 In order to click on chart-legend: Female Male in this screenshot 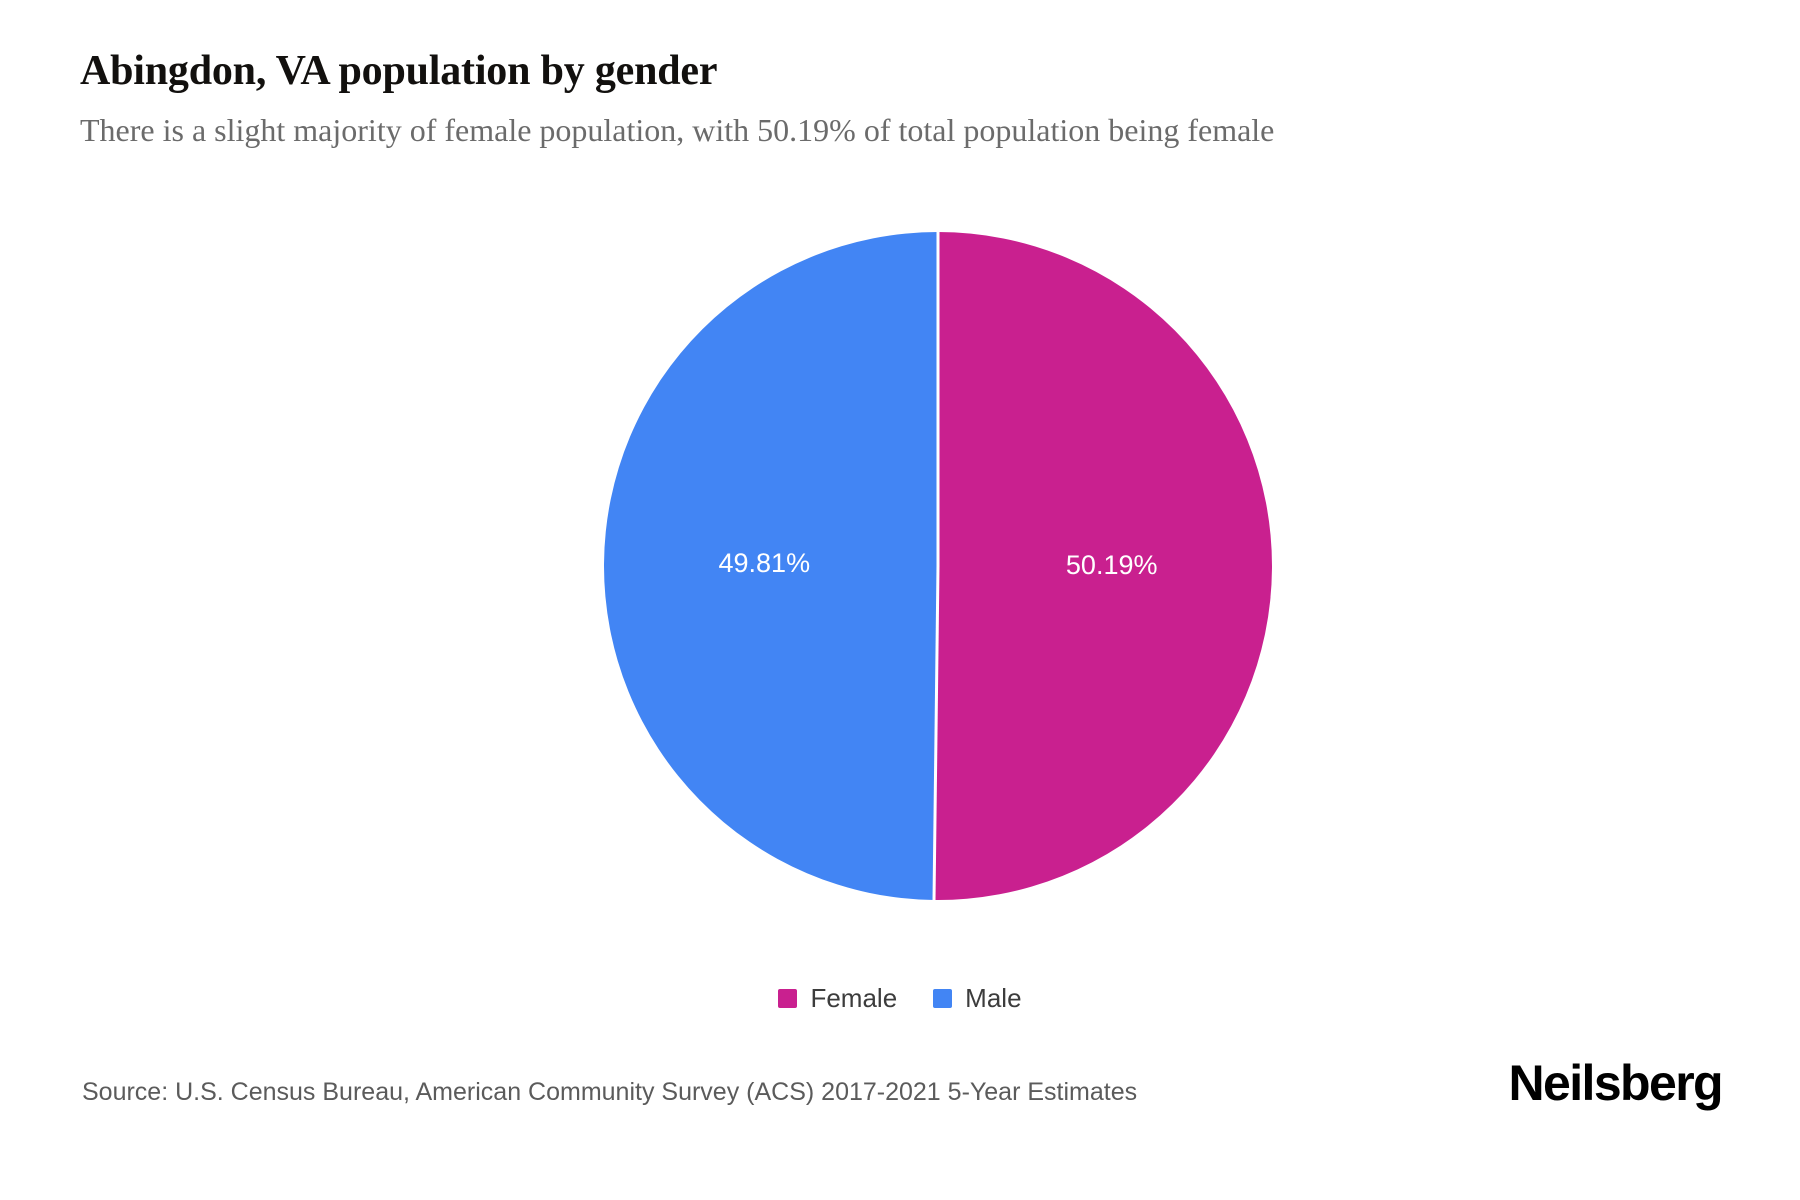, I will do `click(900, 998)`.